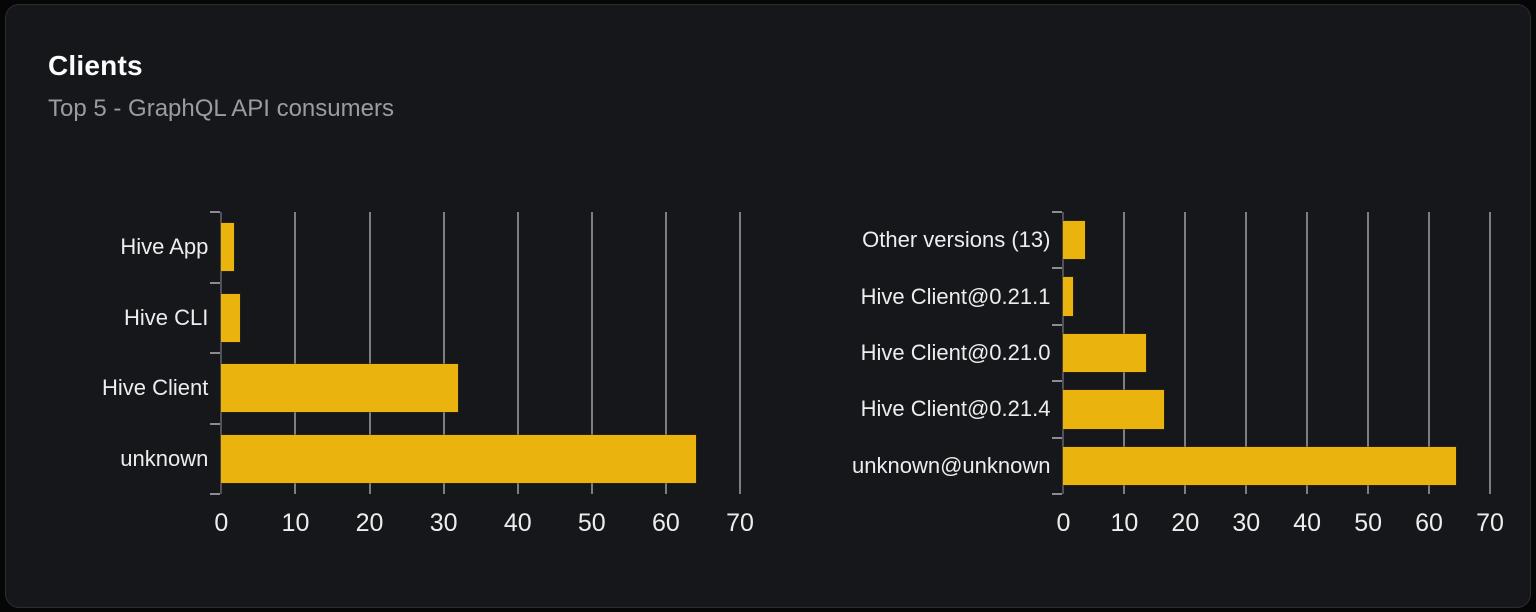 This screenshot has width=1536, height=612. I want to click on bar-hive-client, so click(340, 388).